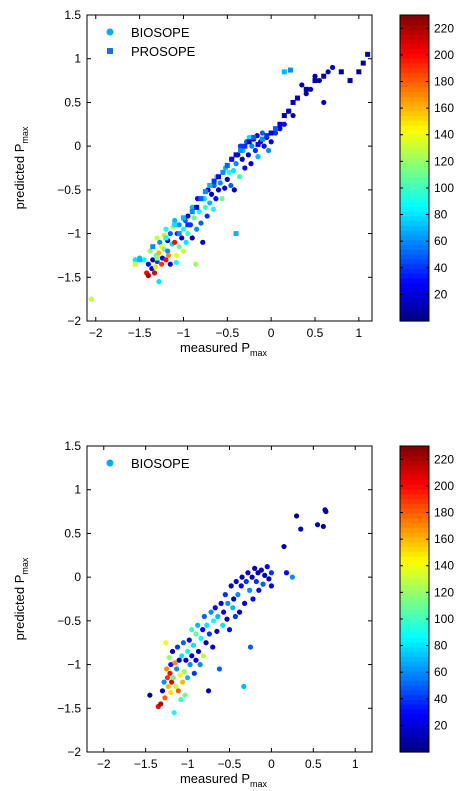  I want to click on colorbar: 20 40 60 80 100 120 140 160 180 200 220, so click(426, 168).